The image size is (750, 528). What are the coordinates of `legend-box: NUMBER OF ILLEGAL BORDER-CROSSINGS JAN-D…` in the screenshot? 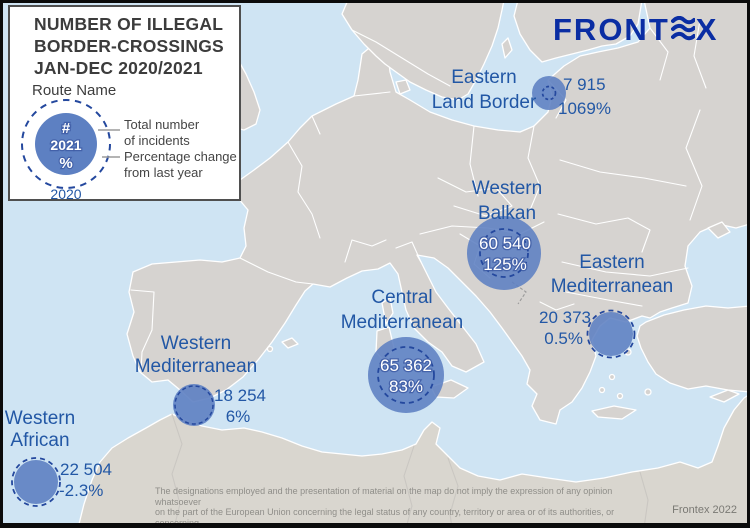 It's located at (124, 103).